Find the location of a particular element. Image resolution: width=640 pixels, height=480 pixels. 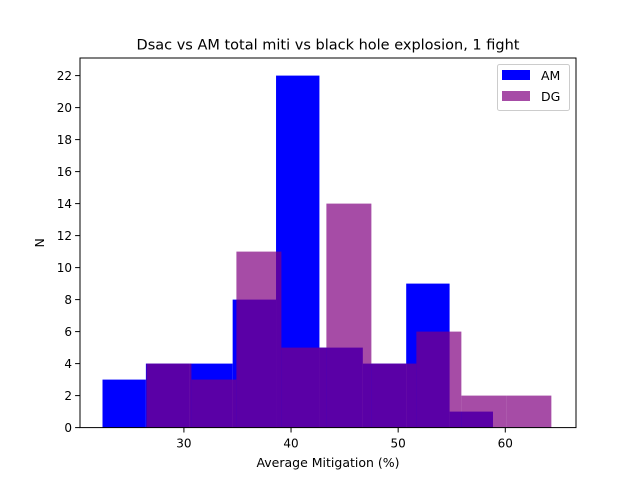

x-tick-label: 50 is located at coordinates (398, 444).